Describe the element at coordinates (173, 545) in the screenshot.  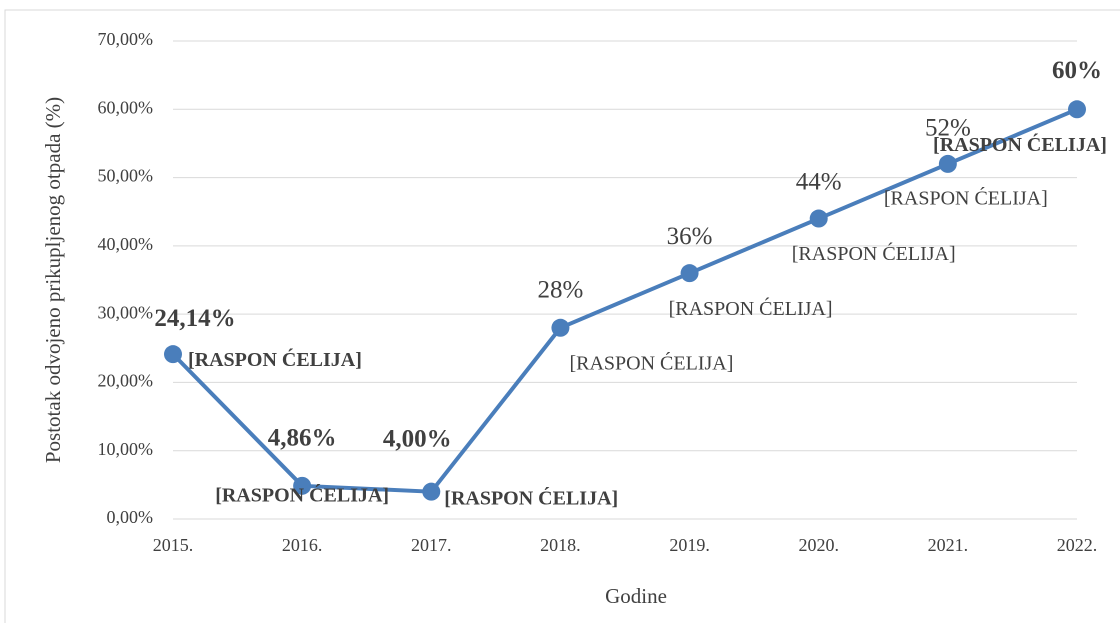
I see `x-tick-label: 2015.` at that location.